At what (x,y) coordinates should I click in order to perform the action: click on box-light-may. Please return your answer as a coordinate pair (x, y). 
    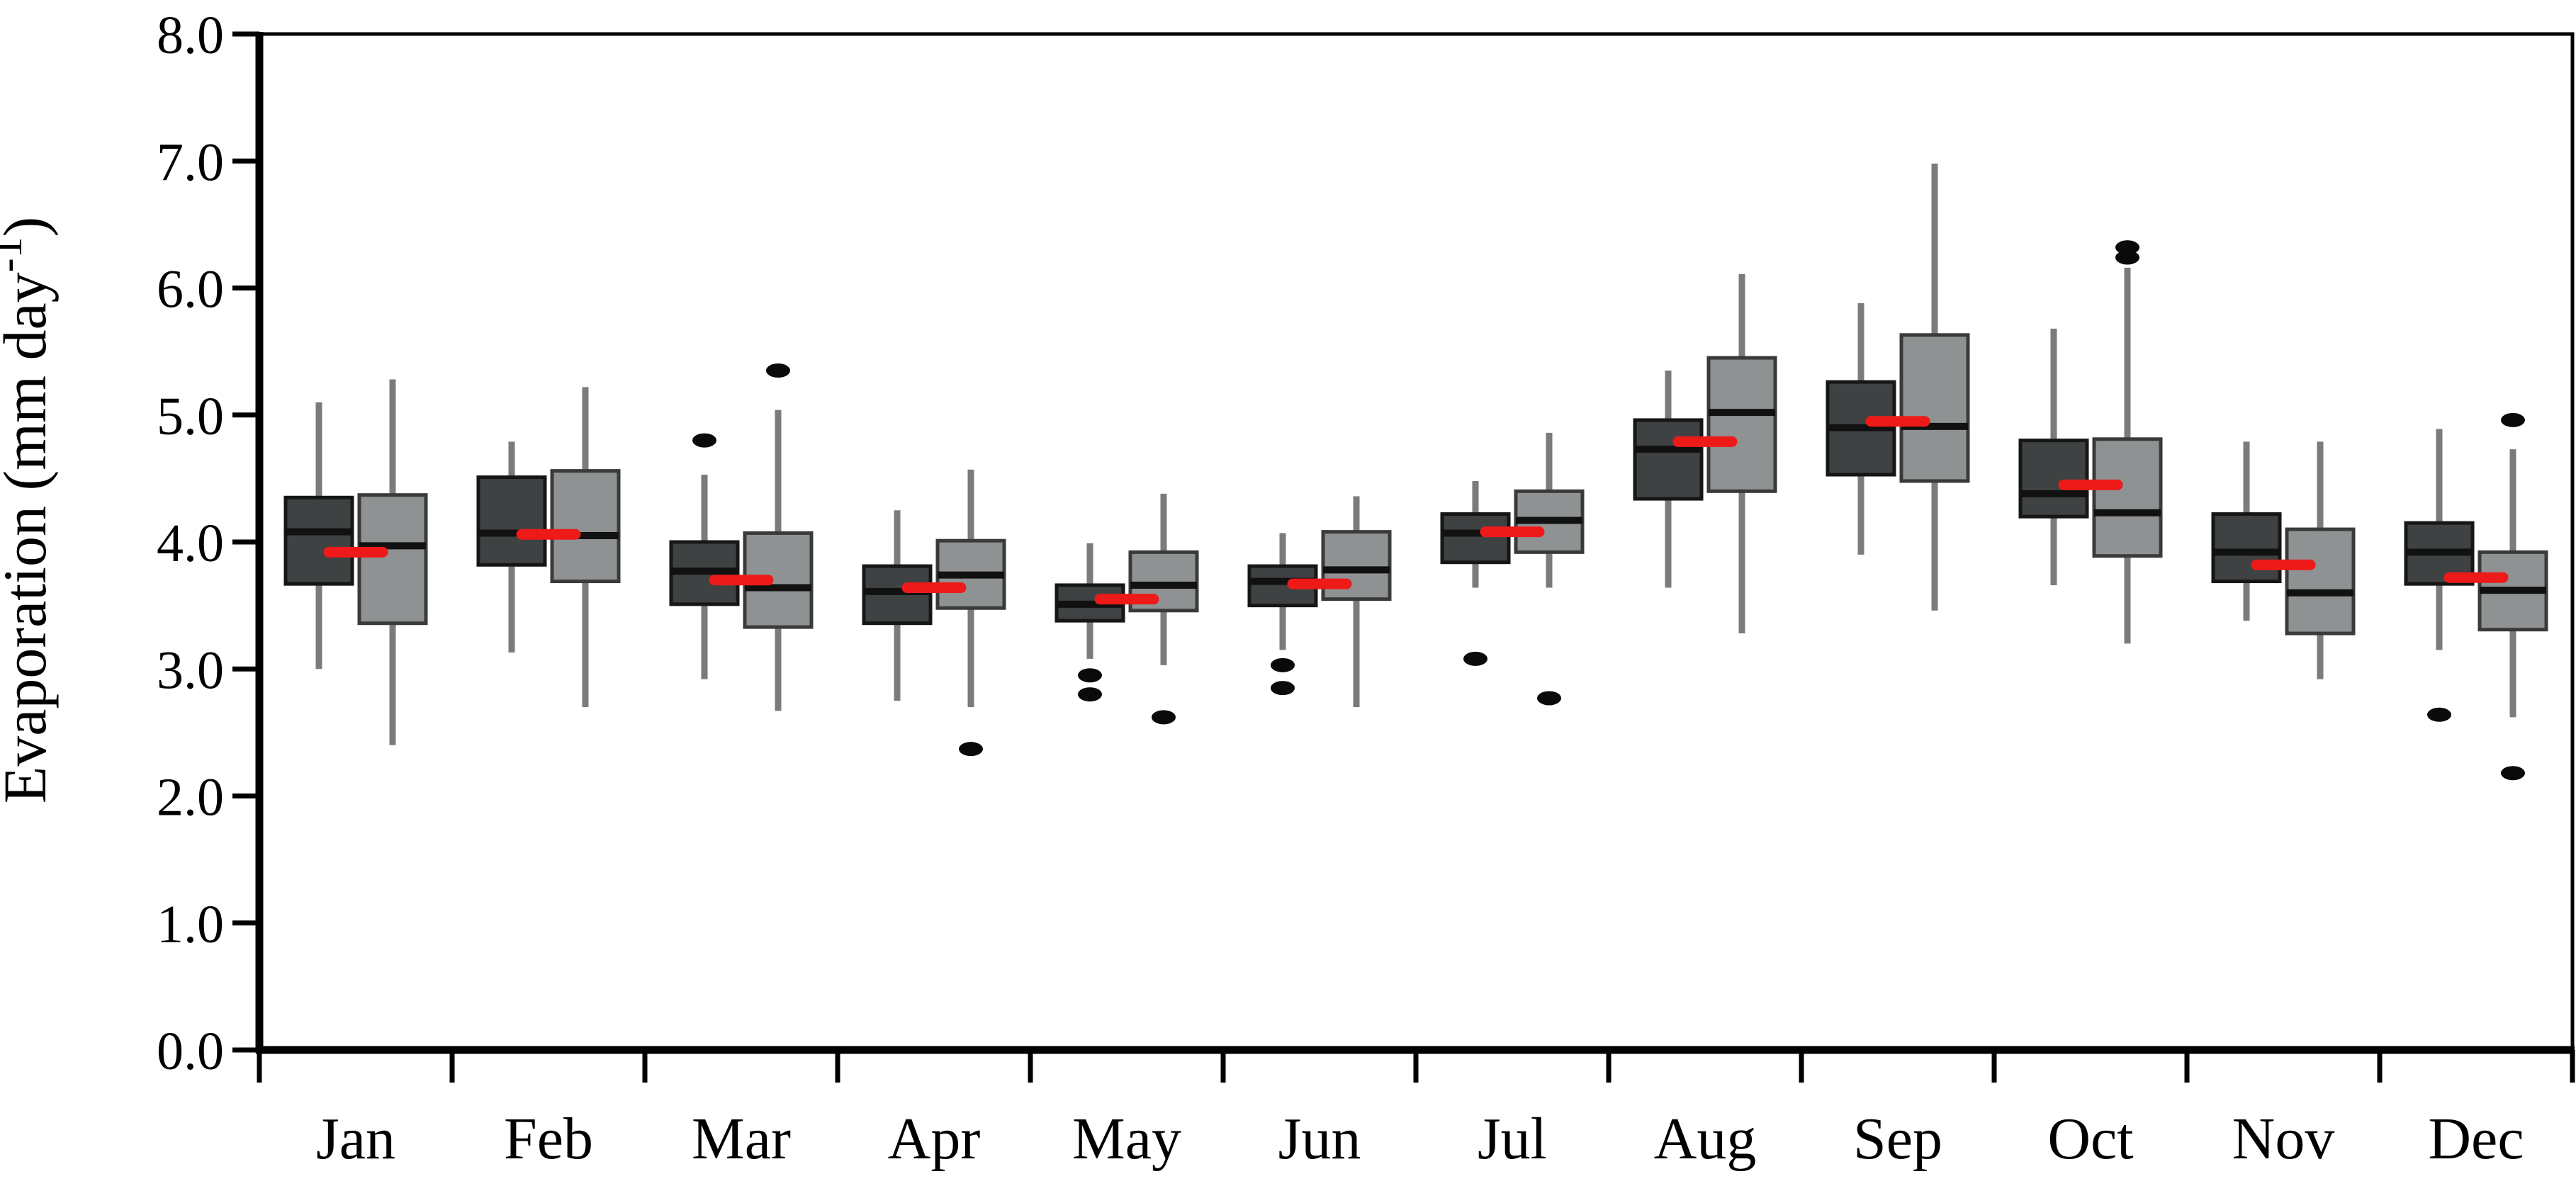
    Looking at the image, I should click on (1163, 581).